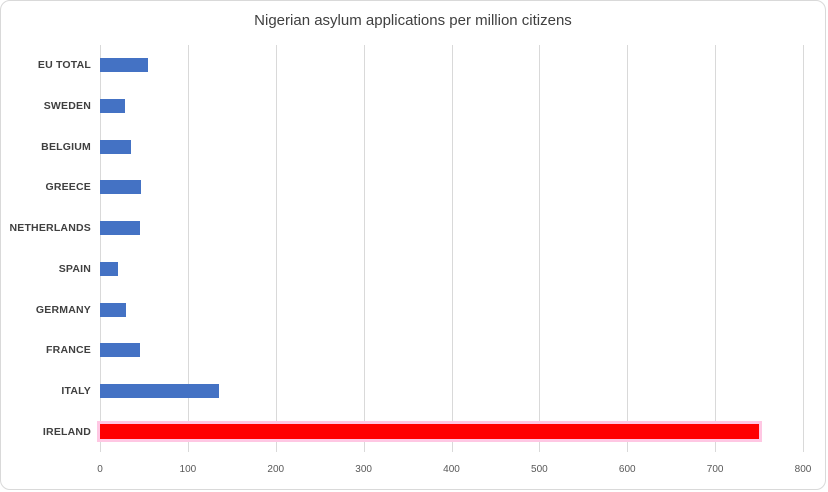 The width and height of the screenshot is (828, 492). Describe the element at coordinates (120, 228) in the screenshot. I see `bar-netherlands` at that location.